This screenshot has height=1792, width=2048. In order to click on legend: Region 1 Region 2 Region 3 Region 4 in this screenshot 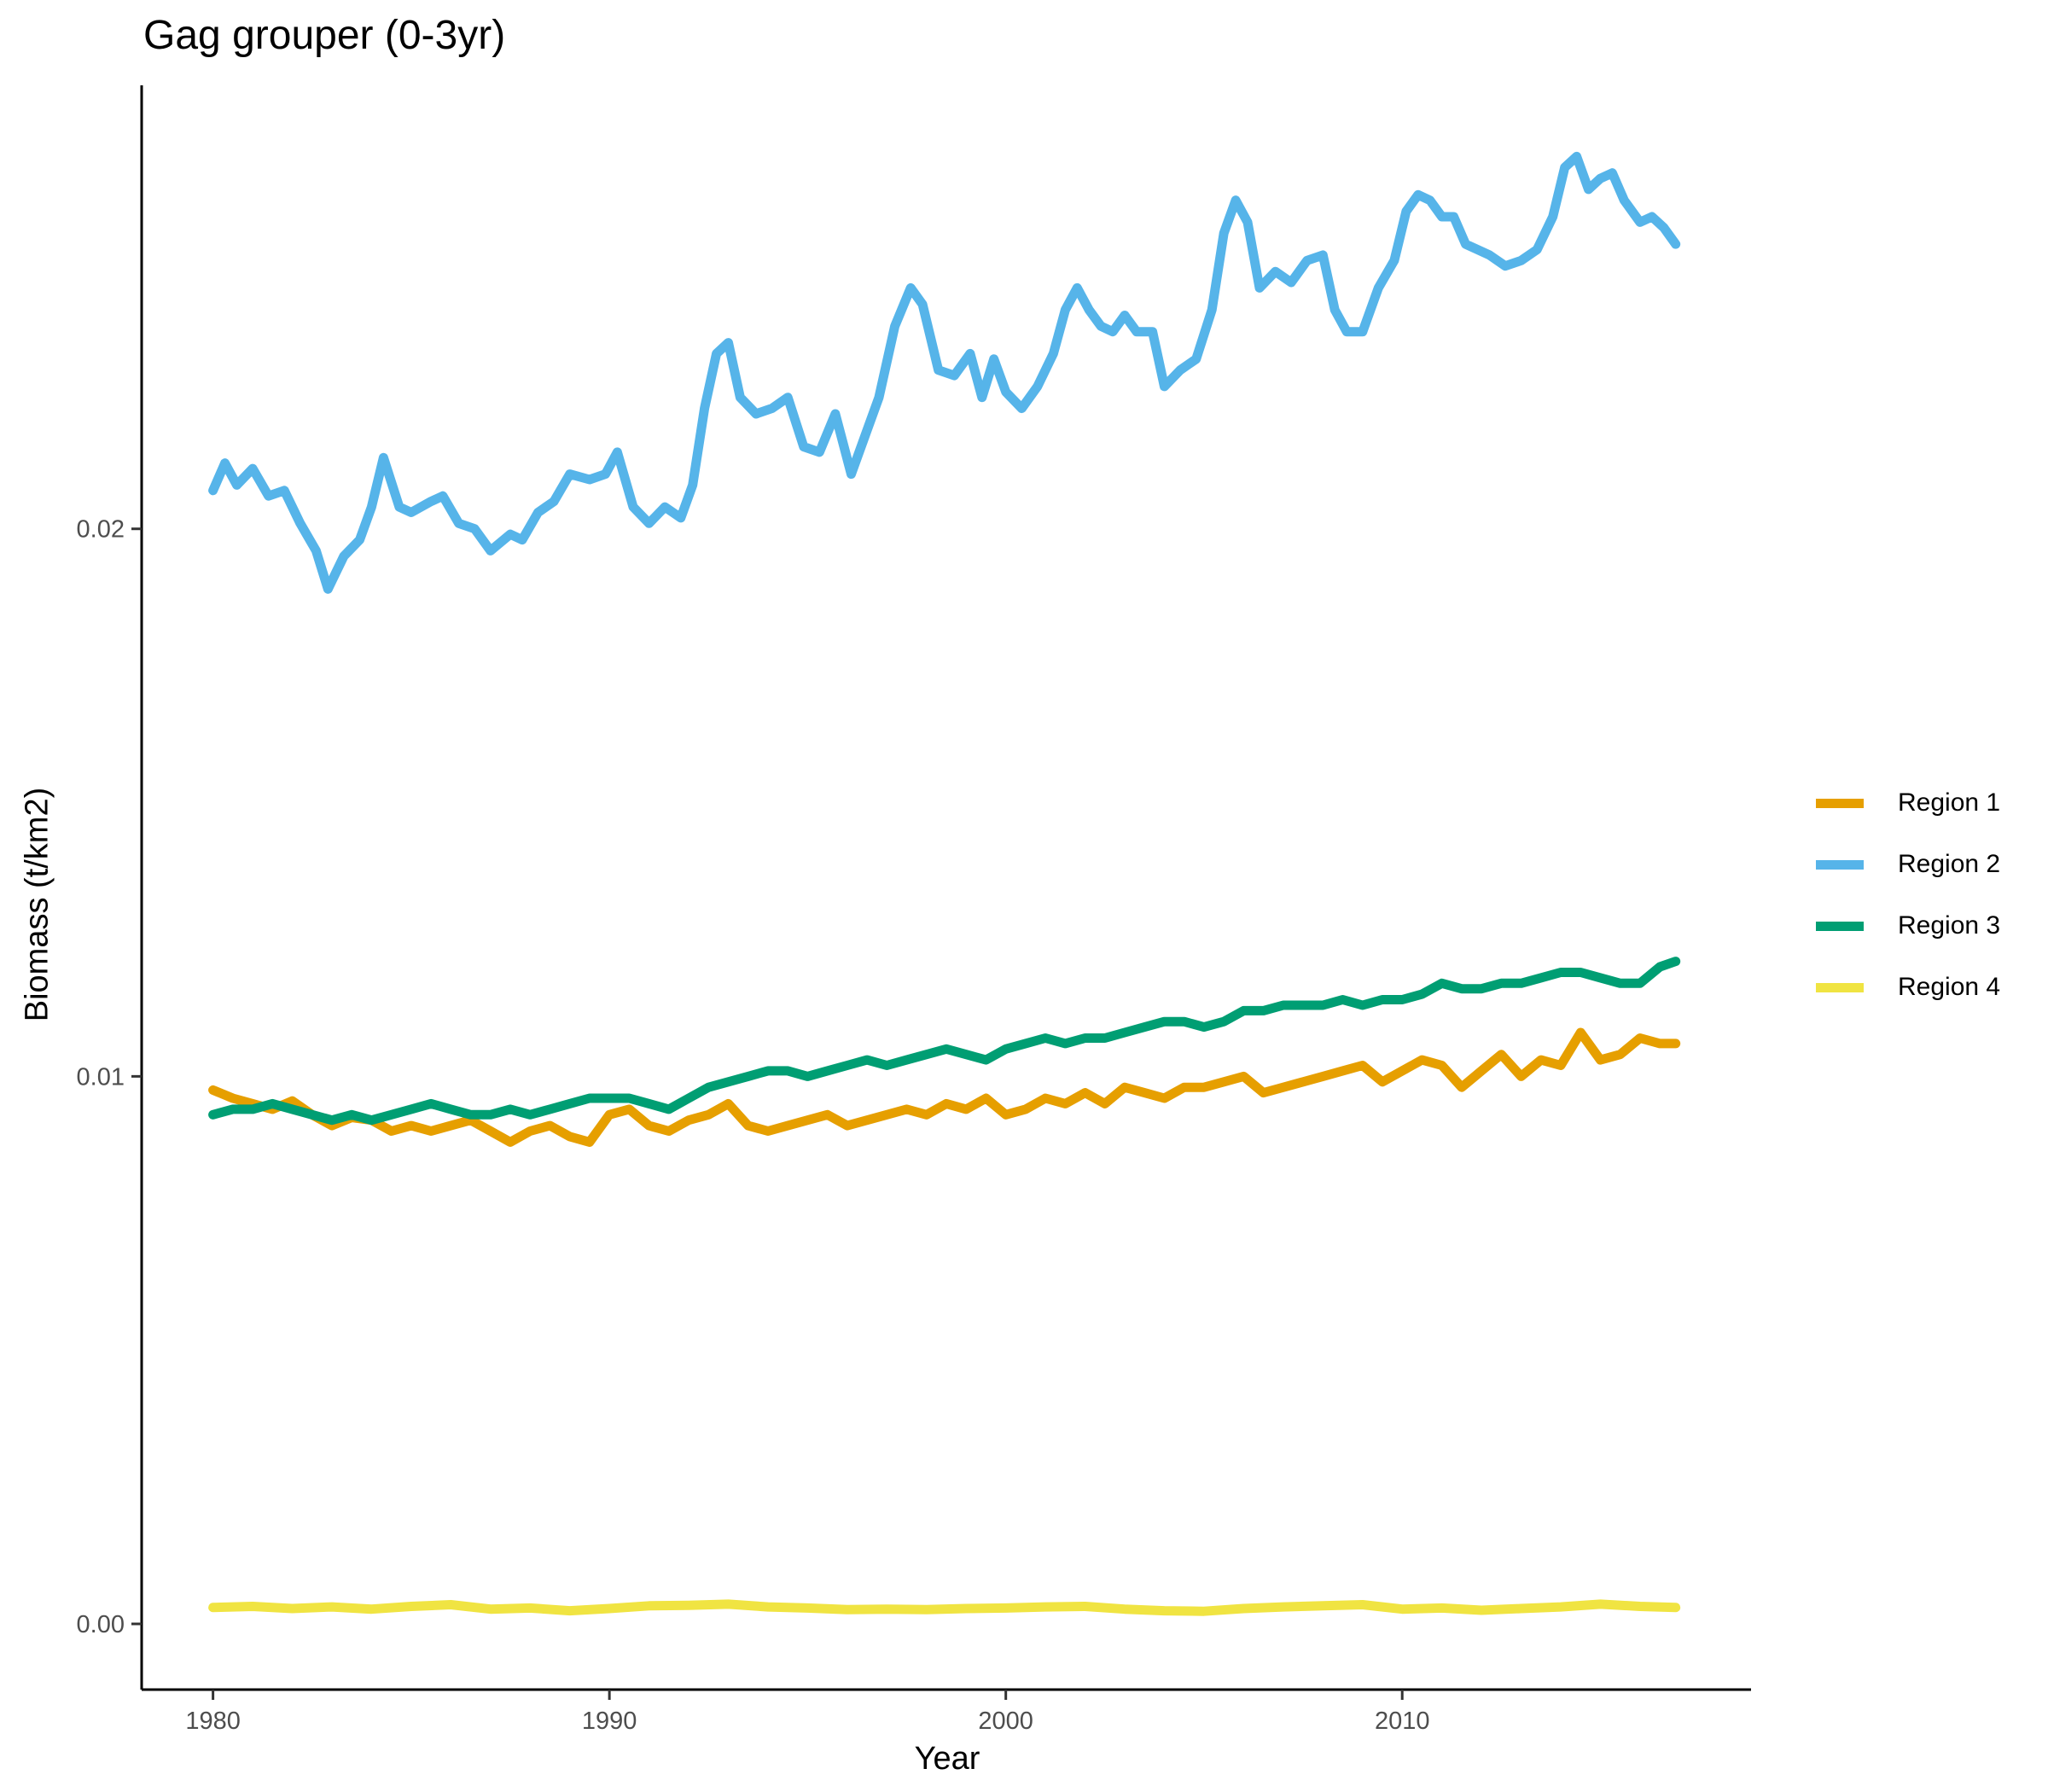, I will do `click(1908, 895)`.